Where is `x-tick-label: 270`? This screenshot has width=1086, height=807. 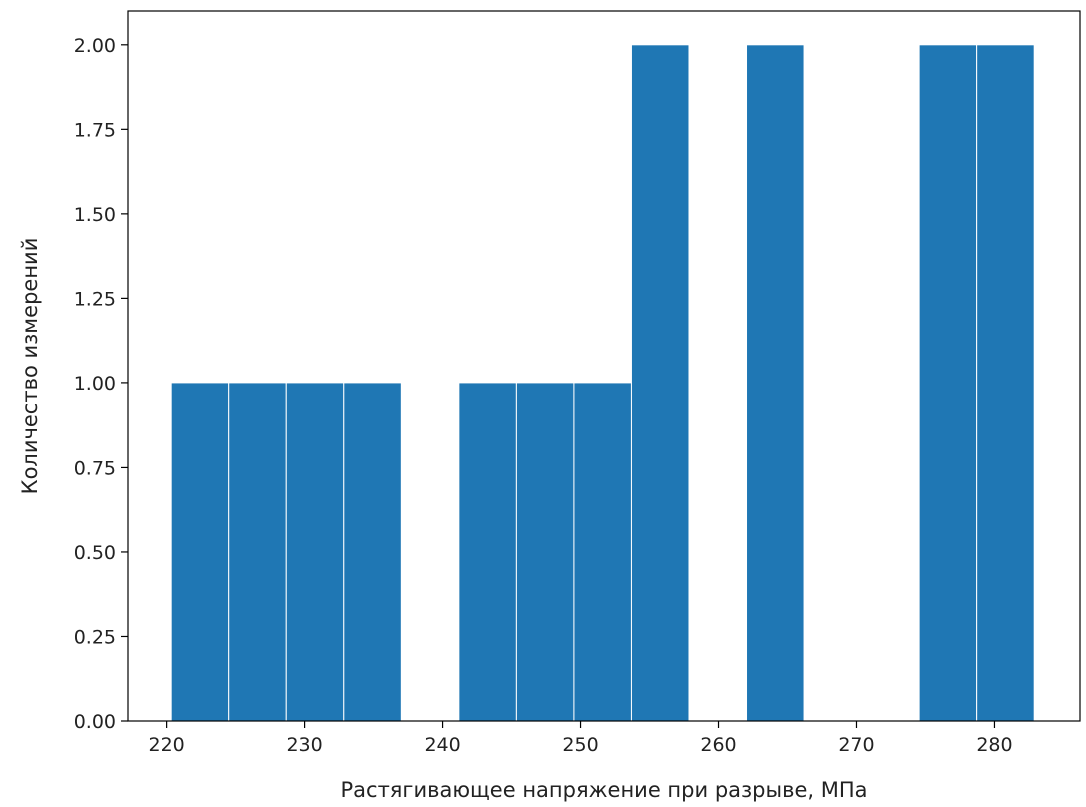
x-tick-label: 270 is located at coordinates (856, 745).